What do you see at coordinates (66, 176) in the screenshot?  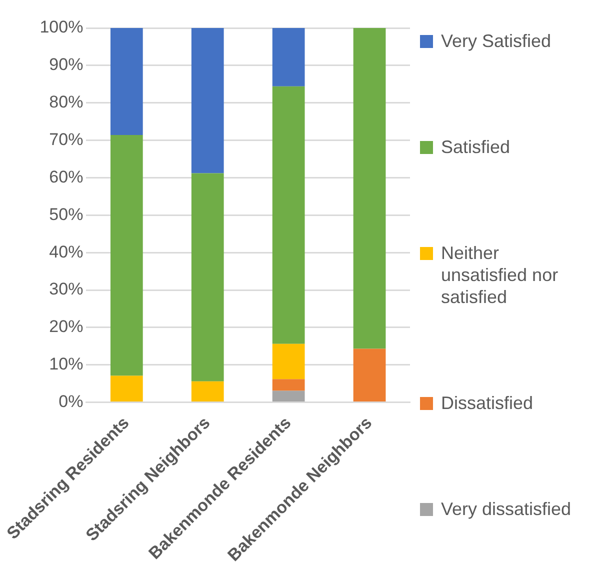 I see `y-tick-label: 60%` at bounding box center [66, 176].